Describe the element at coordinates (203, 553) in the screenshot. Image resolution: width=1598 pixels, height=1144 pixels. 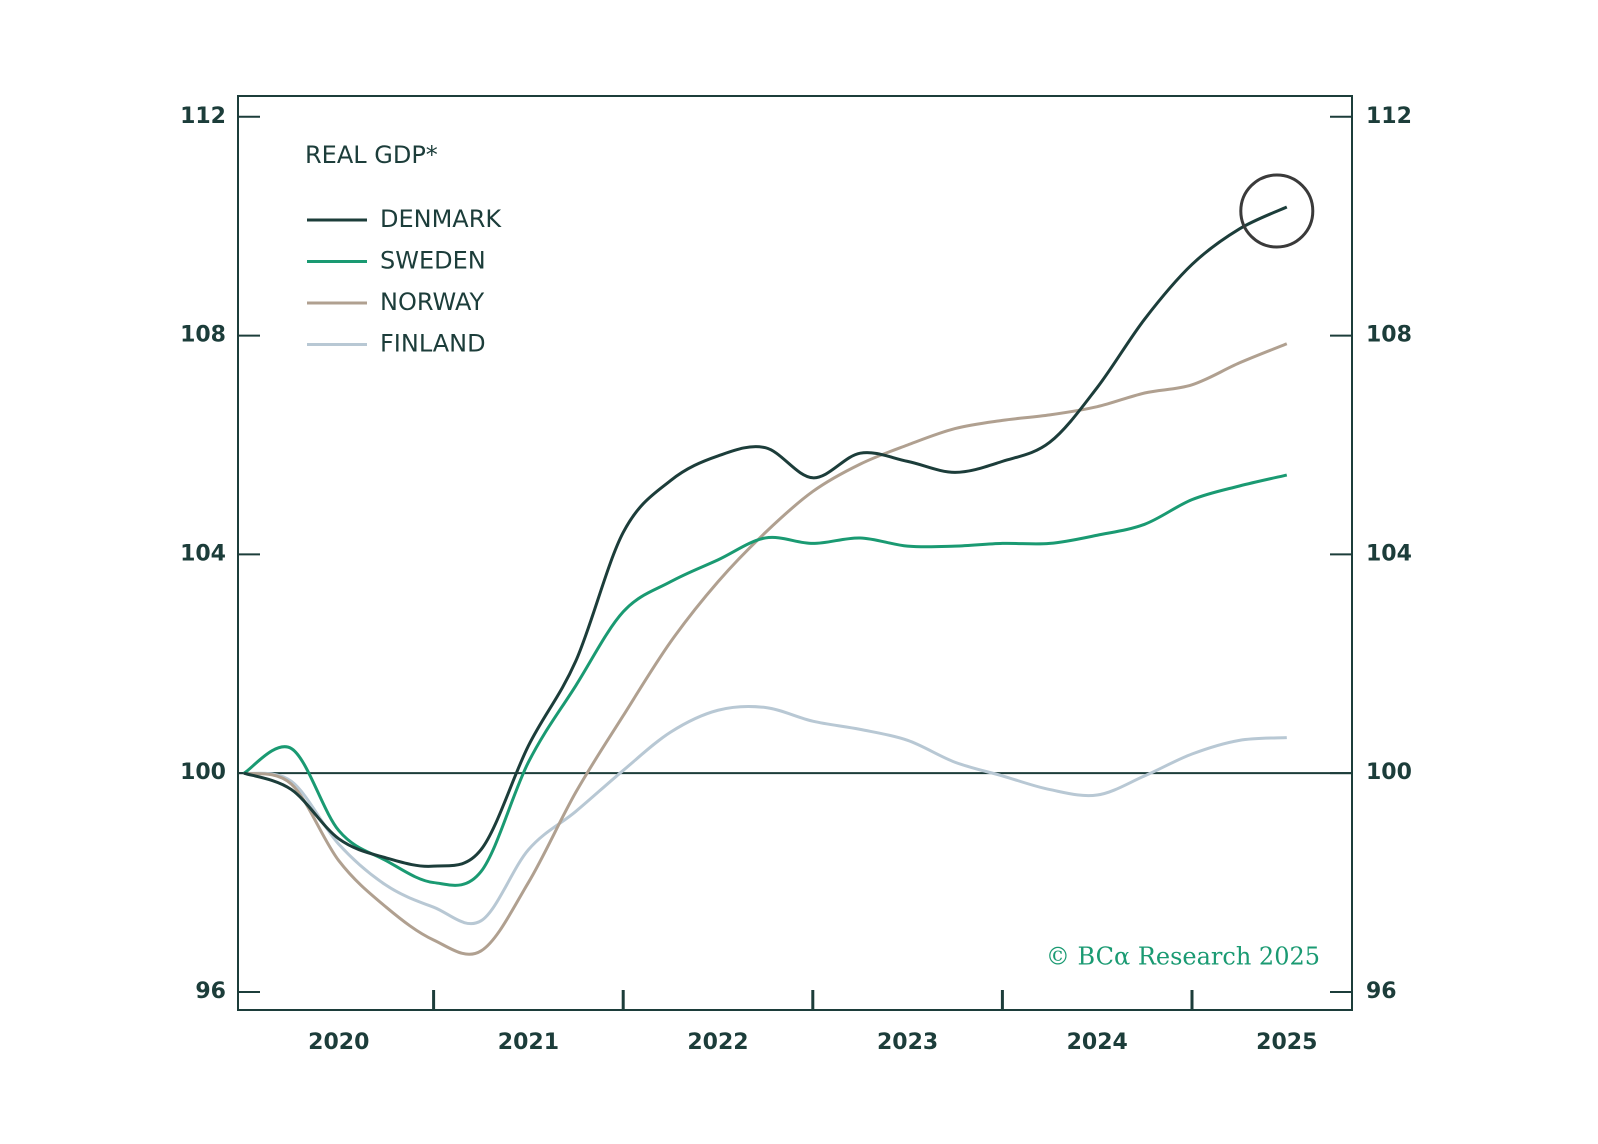
I see `y-tick-label: 104` at that location.